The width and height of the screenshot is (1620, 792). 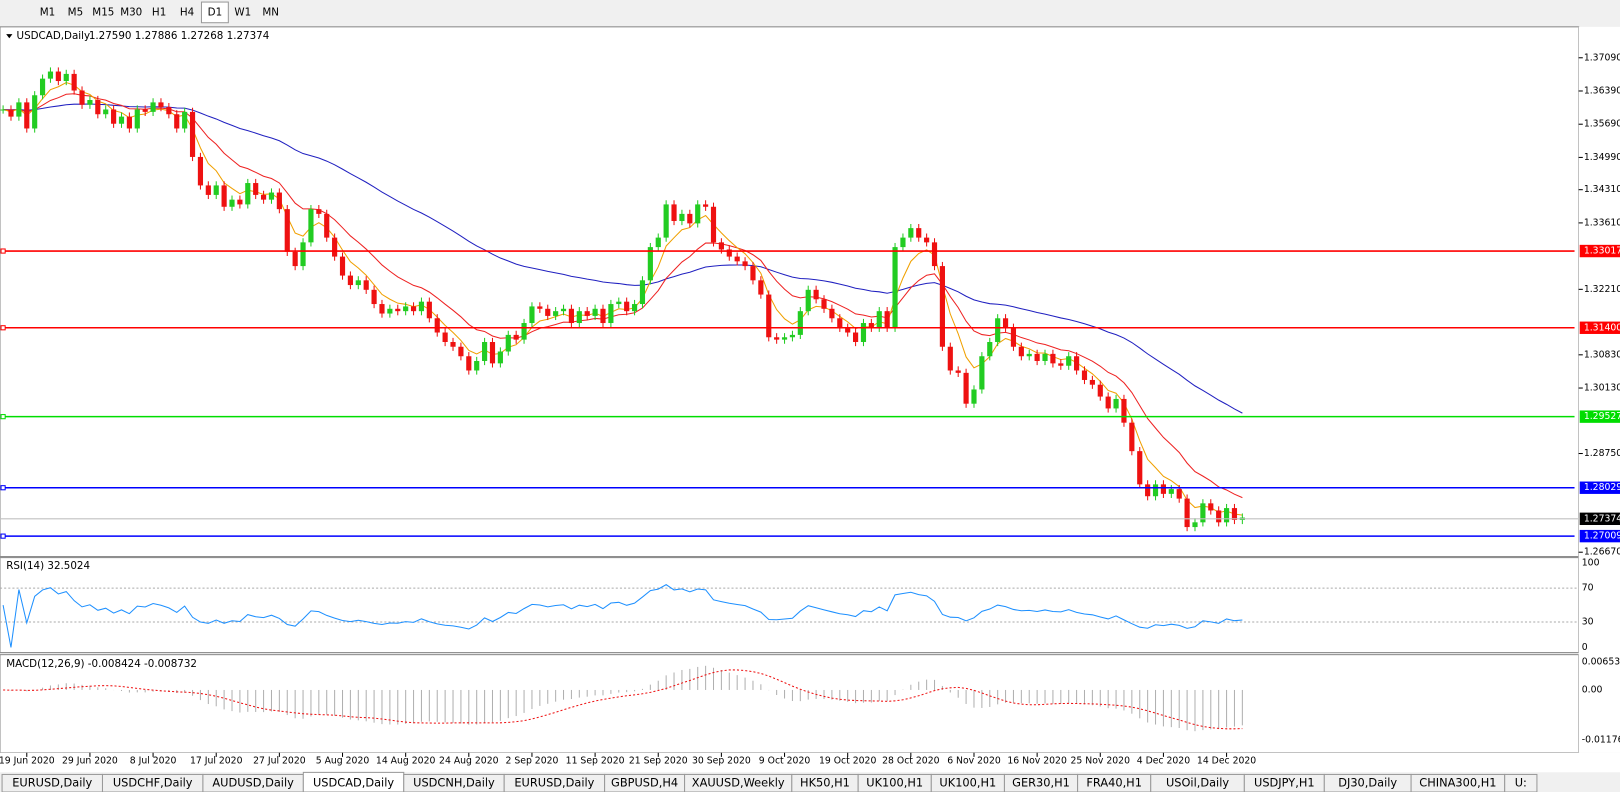 I want to click on level-label: 1.27009, so click(x=1602, y=536).